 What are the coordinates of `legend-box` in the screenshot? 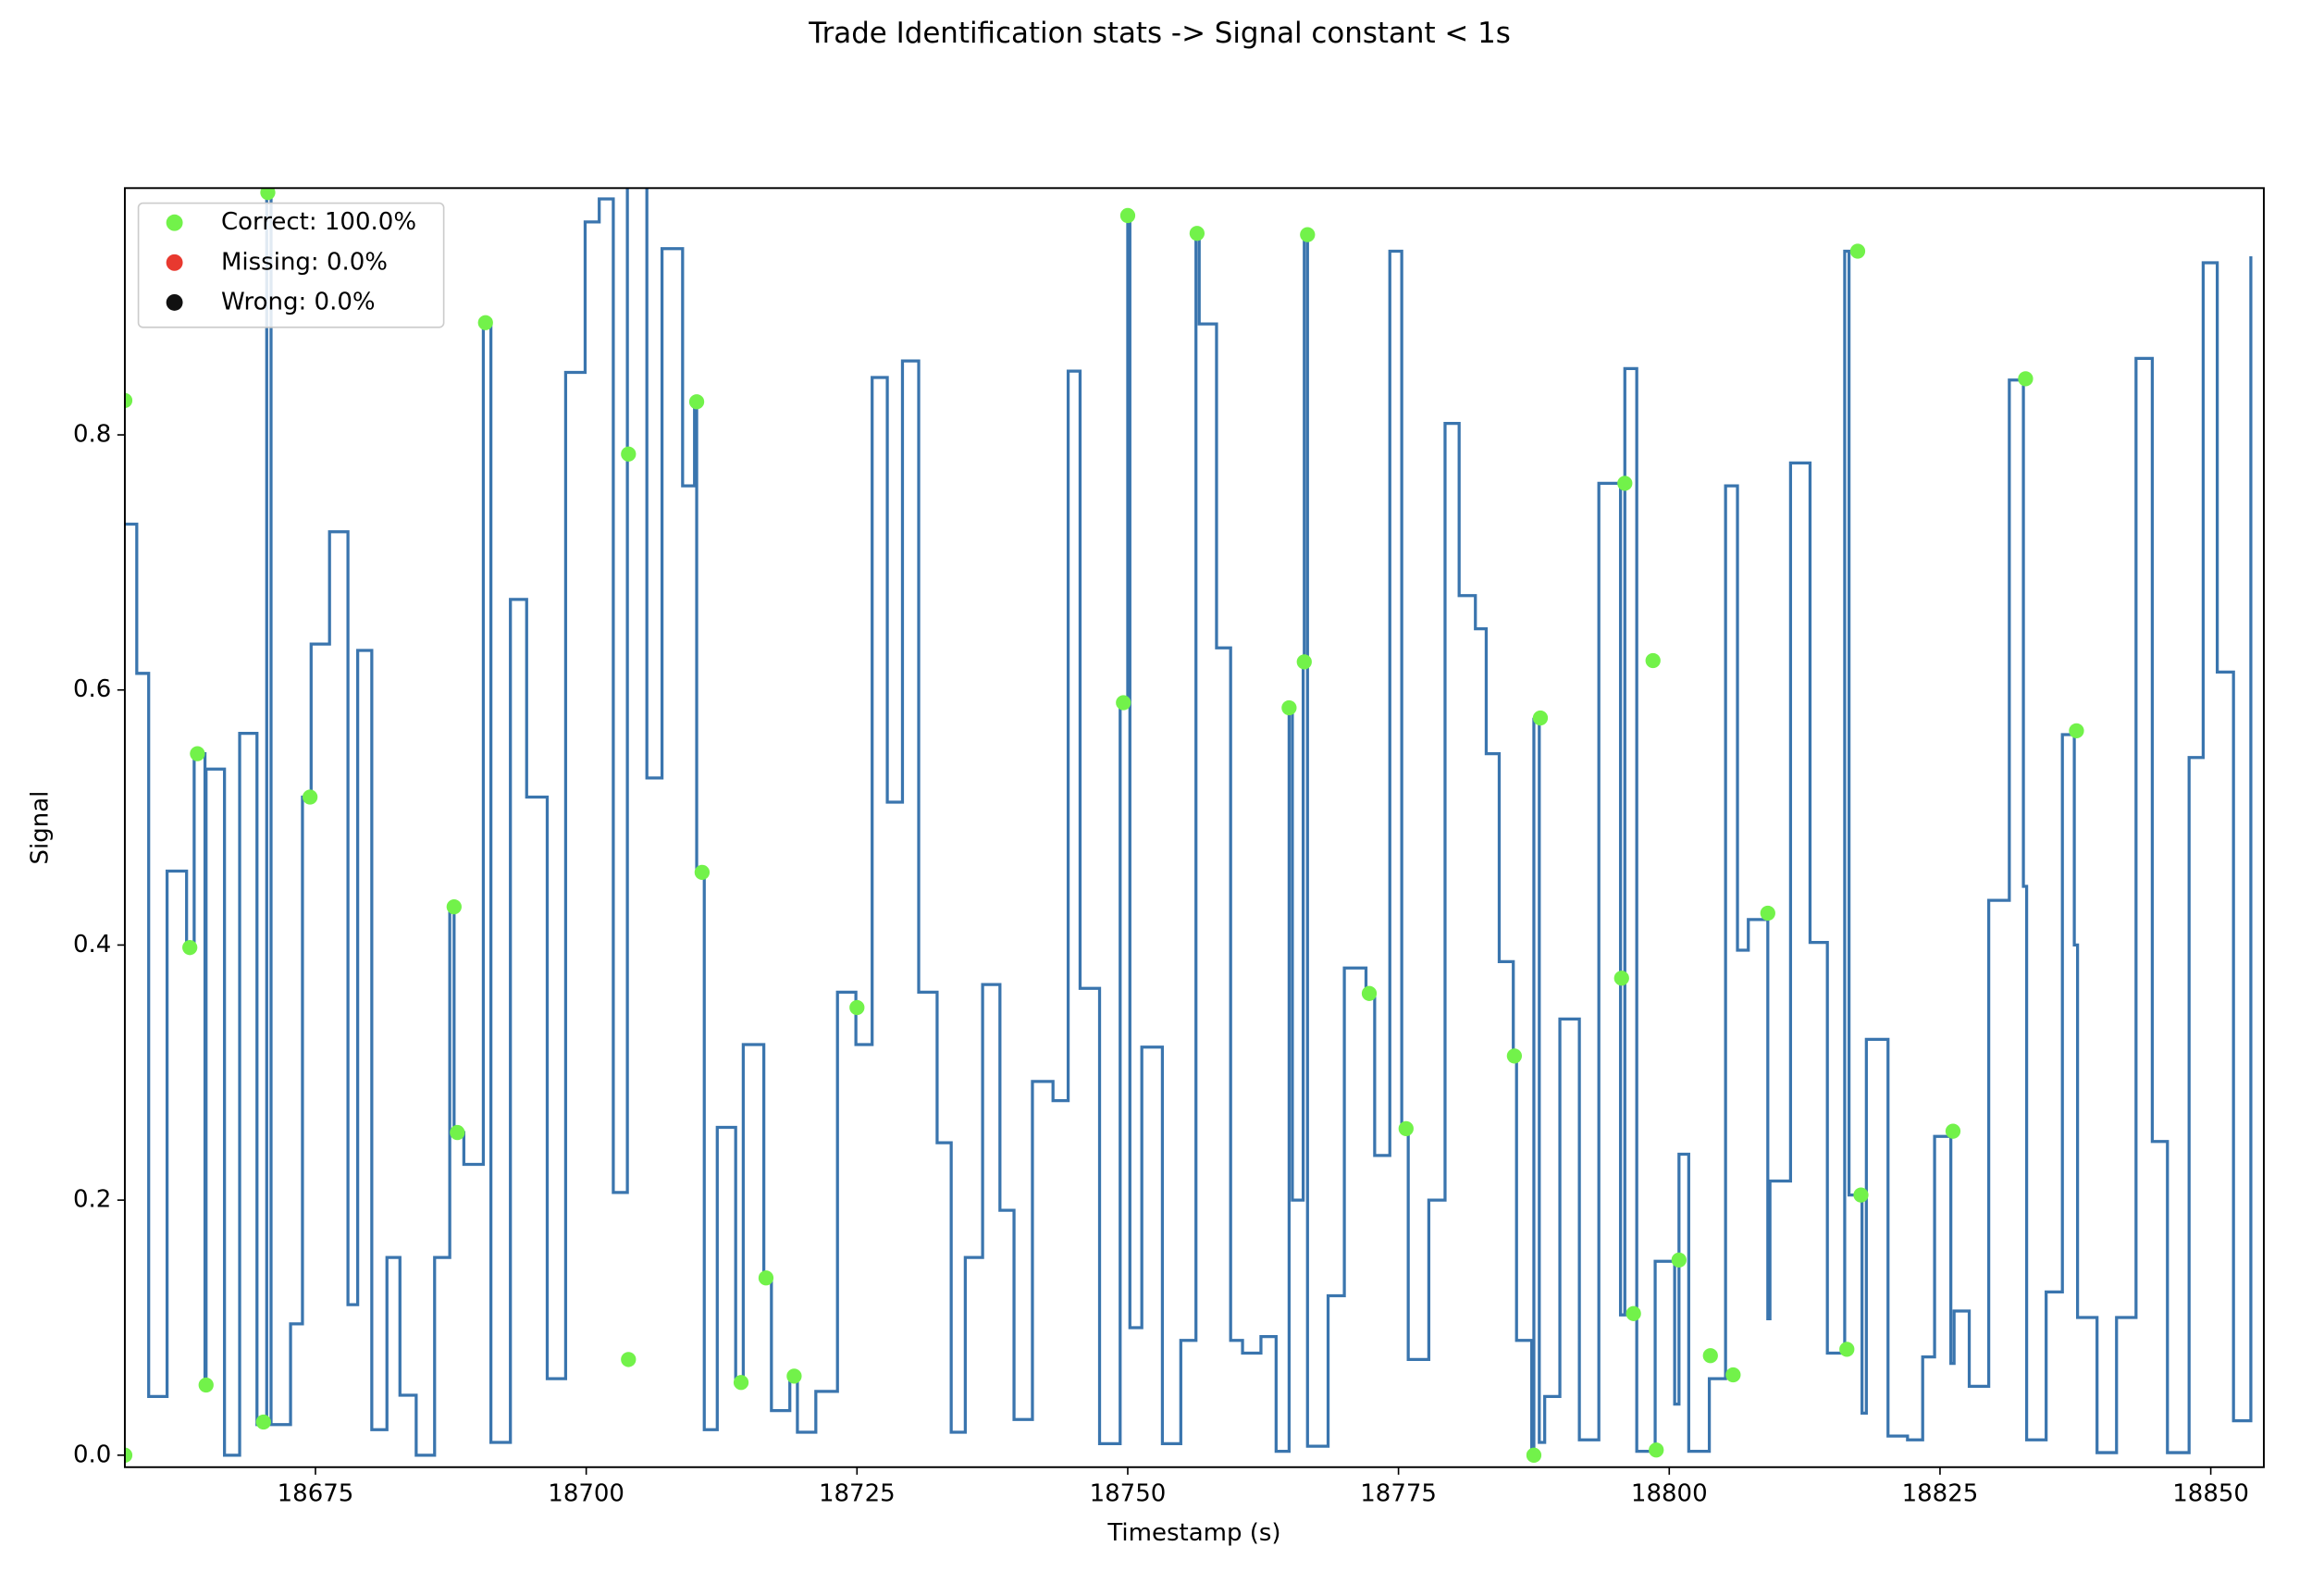 It's located at (291, 265).